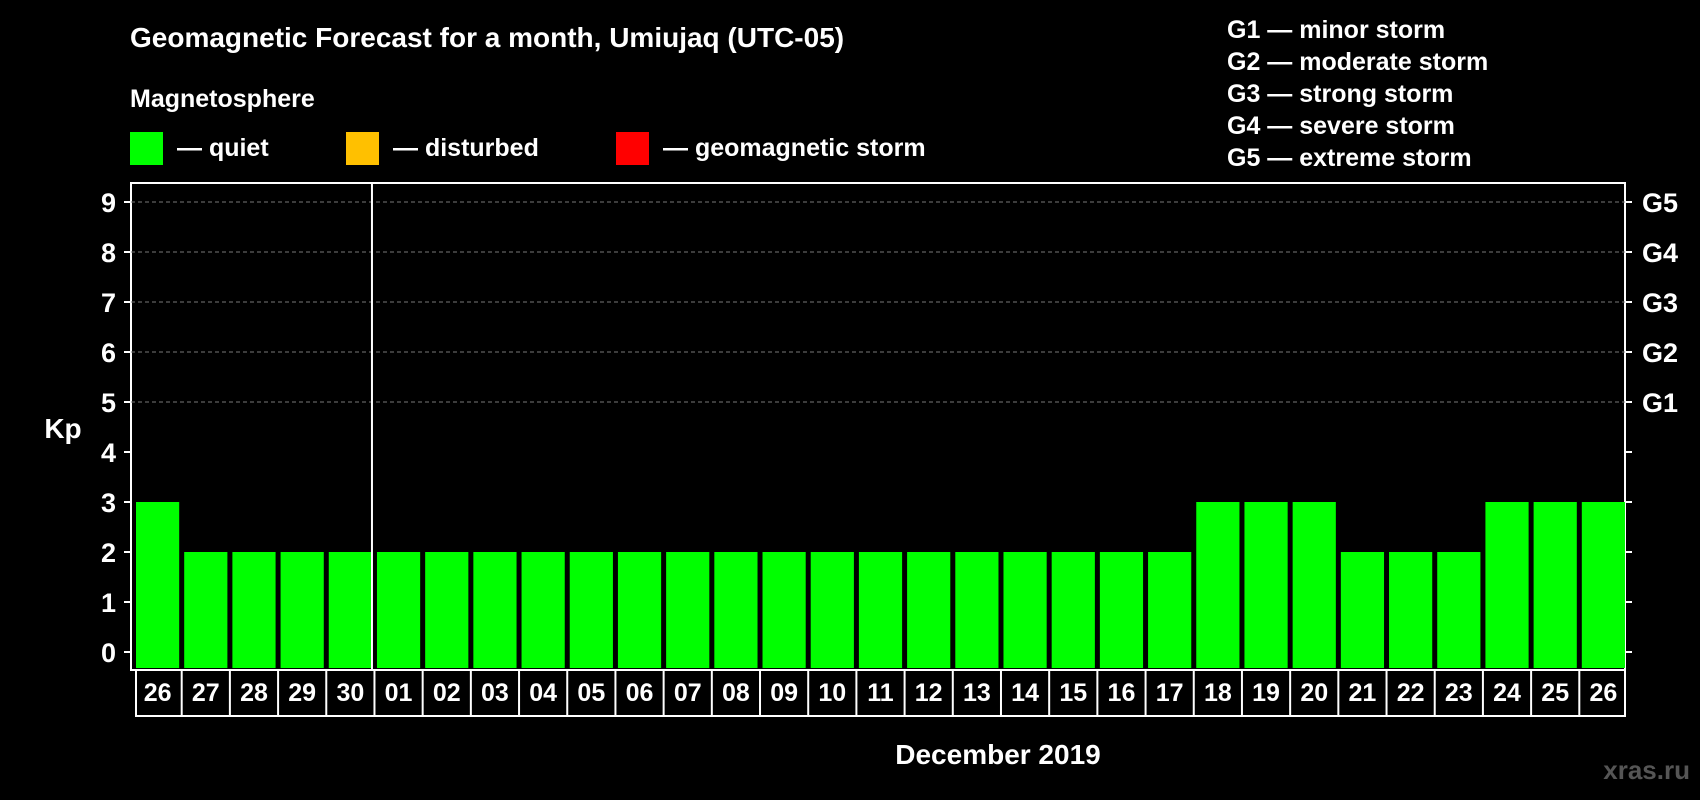 This screenshot has width=1700, height=800. Describe the element at coordinates (108, 653) in the screenshot. I see `y-tick-label-0: 0` at that location.